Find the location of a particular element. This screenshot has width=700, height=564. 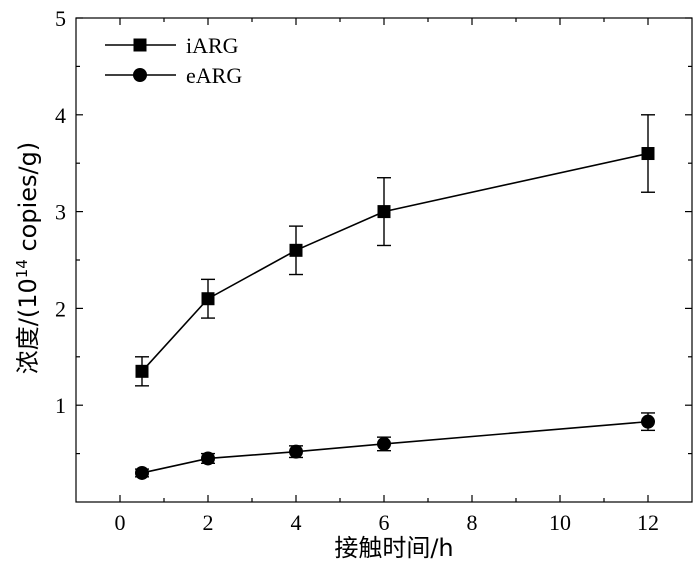

x-tick-label: 6 is located at coordinates (384, 522).